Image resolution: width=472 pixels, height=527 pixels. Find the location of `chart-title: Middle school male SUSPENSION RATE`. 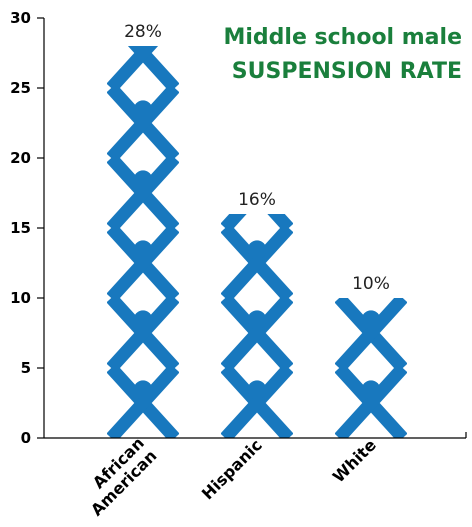

chart-title: Middle school male SUSPENSION RATE is located at coordinates (342, 54).